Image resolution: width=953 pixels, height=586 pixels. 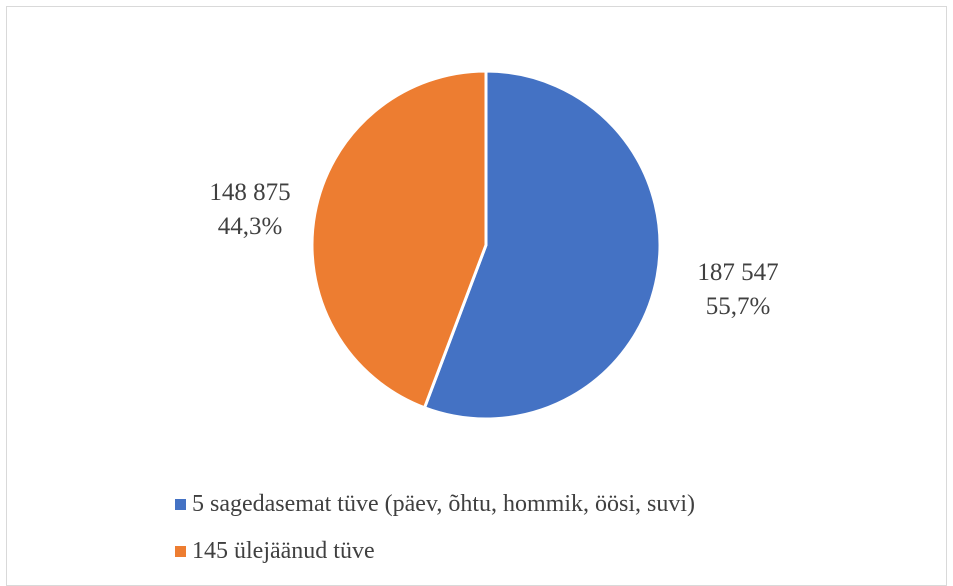 What do you see at coordinates (250, 226) in the screenshot?
I see `data-label-percent: 44,3%` at bounding box center [250, 226].